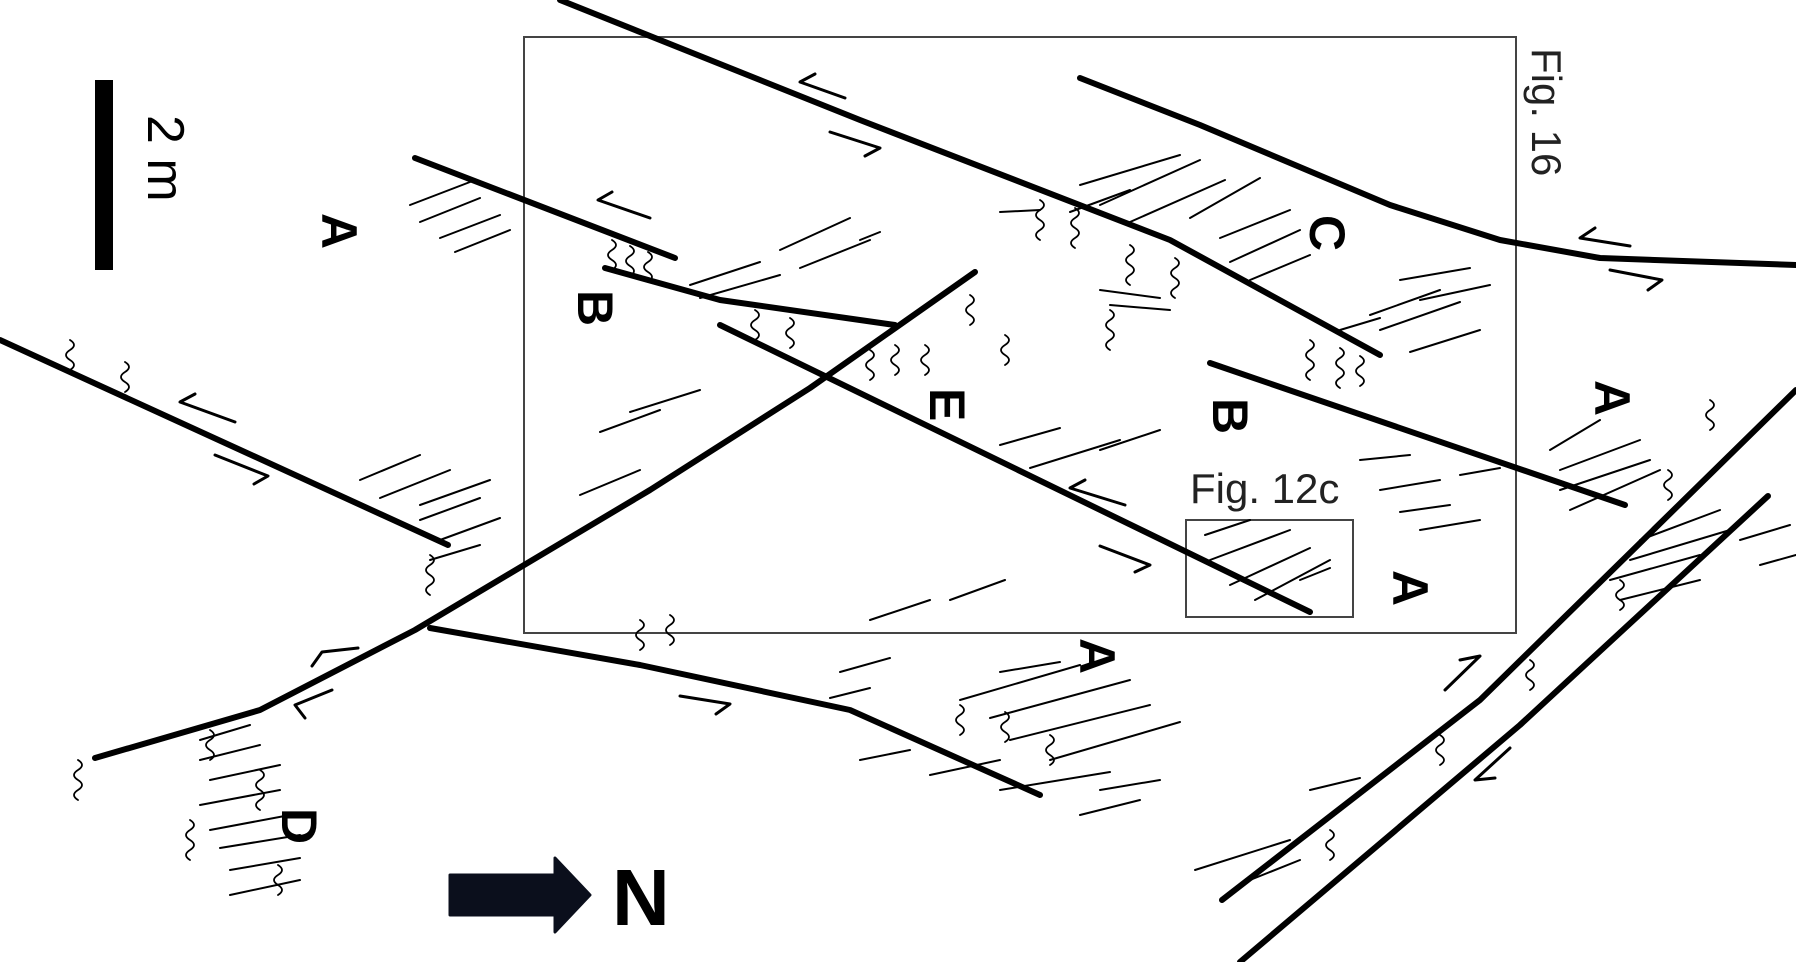  I want to click on domain-label-b2: B, so click(1230, 416).